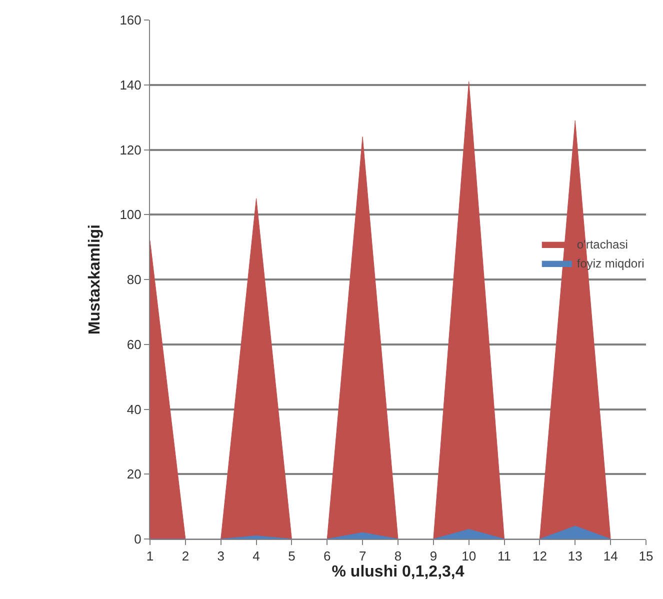 The image size is (663, 599). I want to click on y-tick-label: 120, so click(131, 150).